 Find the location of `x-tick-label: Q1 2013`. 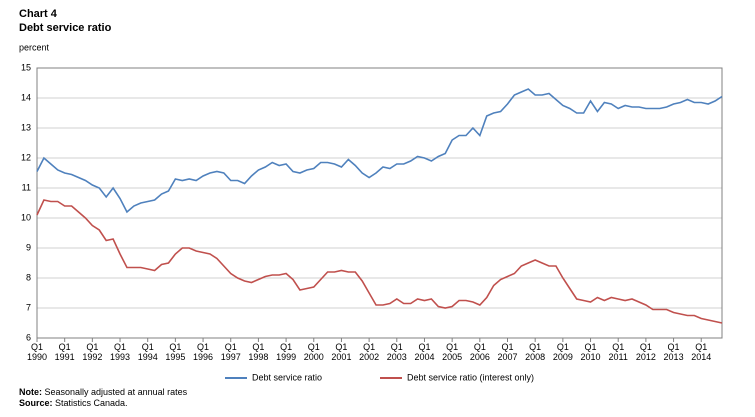

x-tick-label: Q1 2013 is located at coordinates (674, 352).